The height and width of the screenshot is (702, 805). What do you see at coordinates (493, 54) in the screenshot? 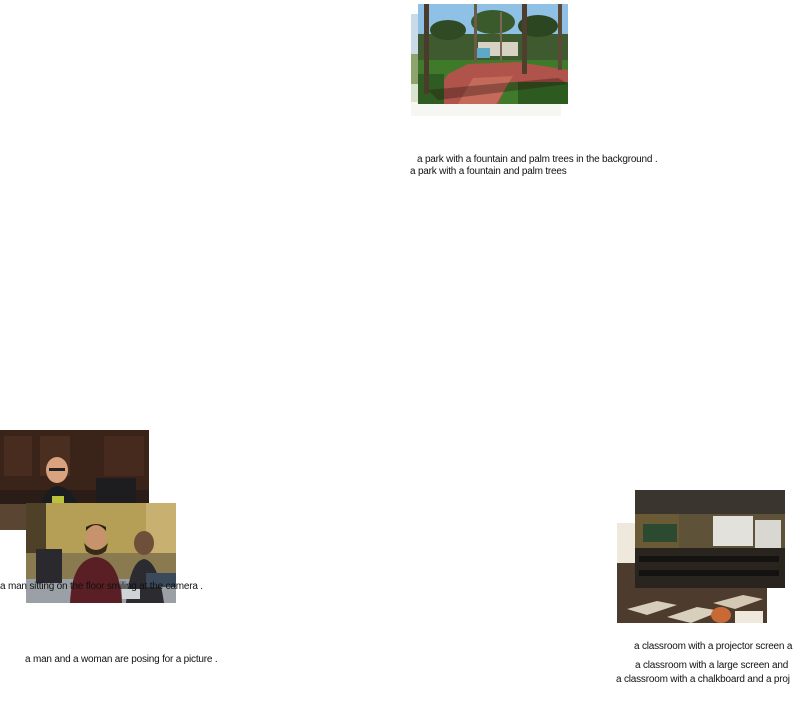
I see `park-photo-front` at bounding box center [493, 54].